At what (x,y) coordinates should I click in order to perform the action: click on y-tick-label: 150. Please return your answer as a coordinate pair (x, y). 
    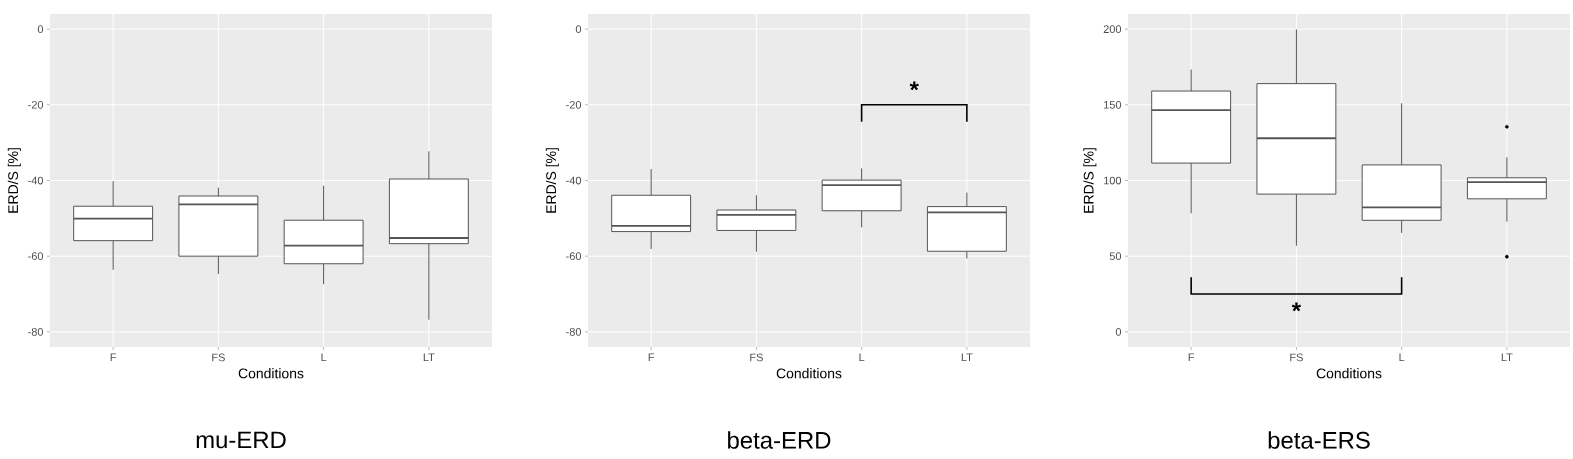
    Looking at the image, I should click on (1113, 104).